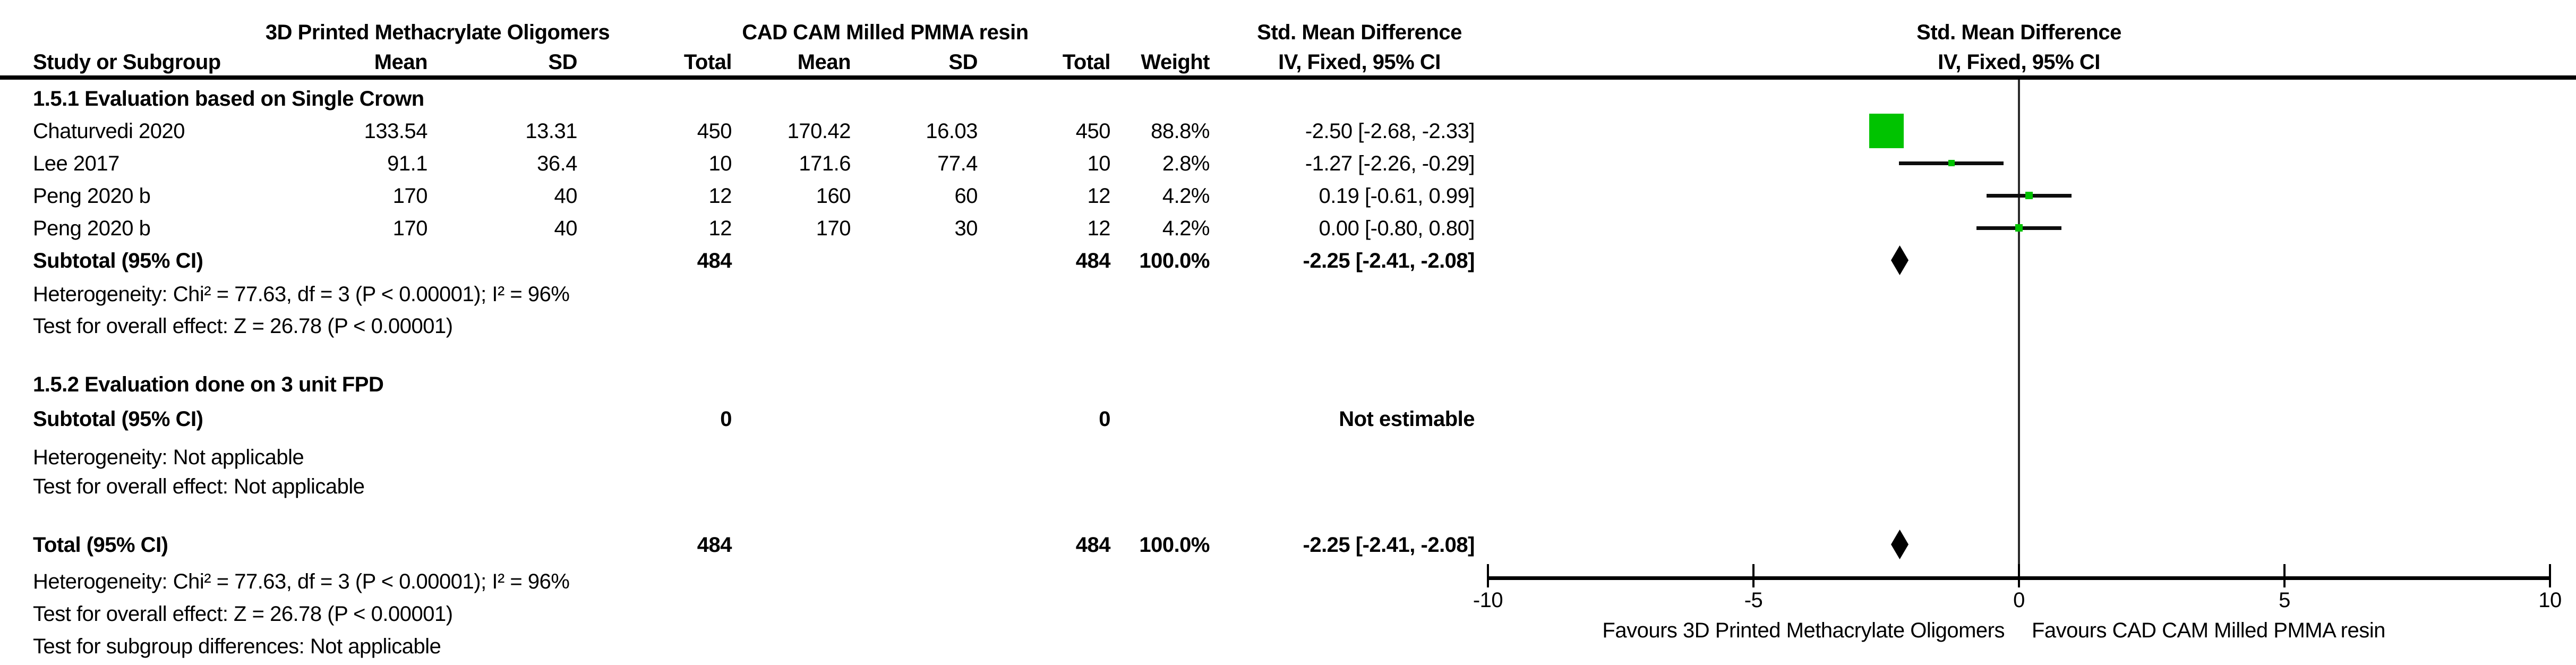  What do you see at coordinates (1104, 419) in the screenshot?
I see `subtotal-total-ctrl: 0` at bounding box center [1104, 419].